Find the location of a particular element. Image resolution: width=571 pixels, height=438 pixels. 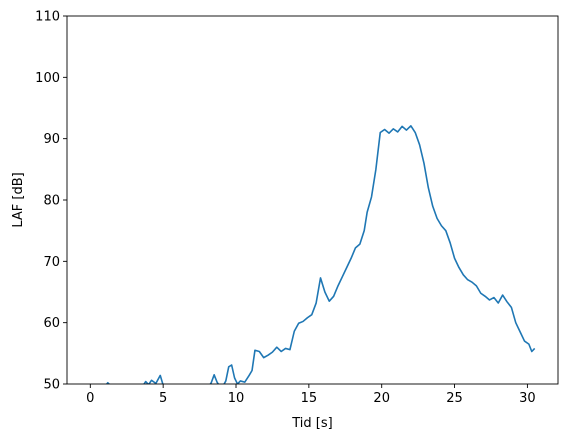

x-tick-label: 15 is located at coordinates (309, 398).